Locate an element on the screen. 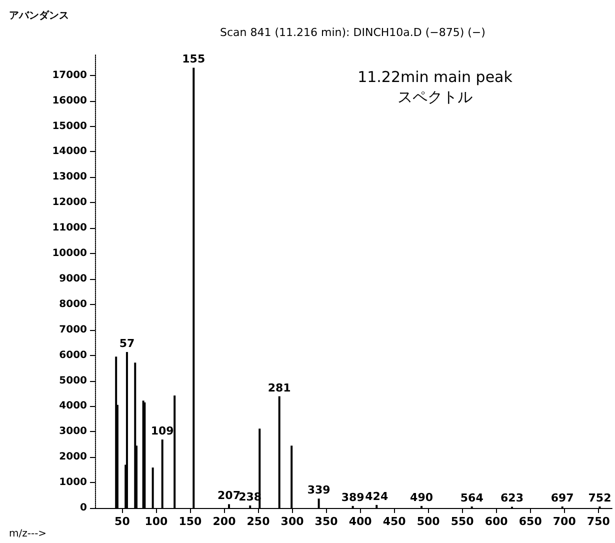  x-tick-label: 200 is located at coordinates (224, 521).